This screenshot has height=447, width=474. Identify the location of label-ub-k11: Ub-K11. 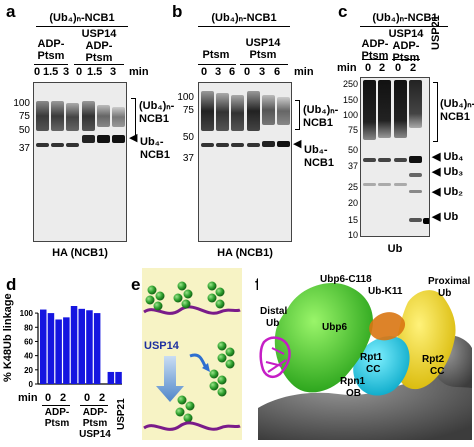
(385, 291).